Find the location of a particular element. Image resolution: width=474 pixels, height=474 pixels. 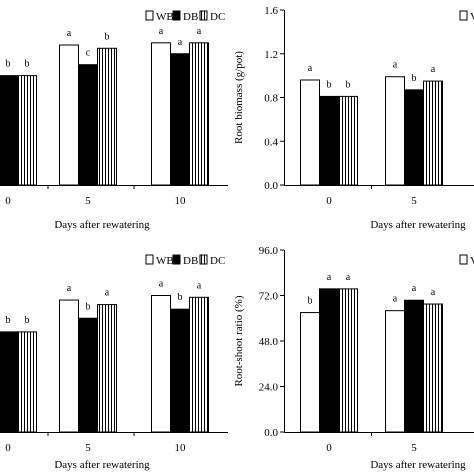

y-tick-label: 72.0 is located at coordinates (269, 297).